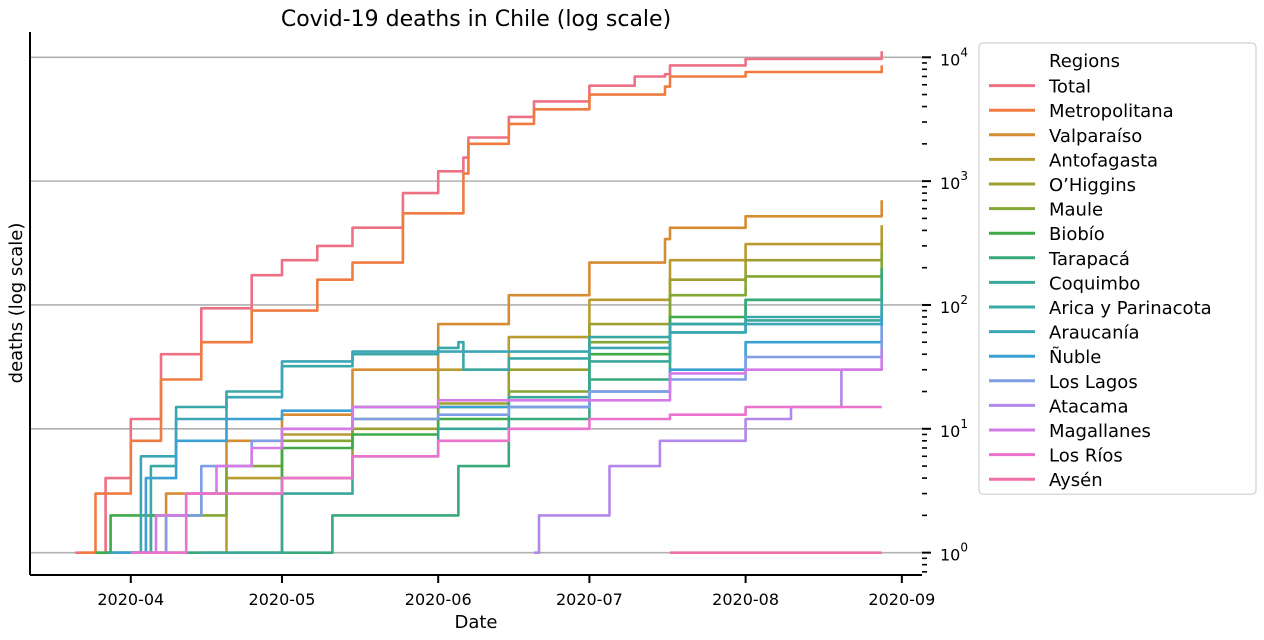  Describe the element at coordinates (964, 176) in the screenshot. I see `y-tick-exponent: 3` at that location.